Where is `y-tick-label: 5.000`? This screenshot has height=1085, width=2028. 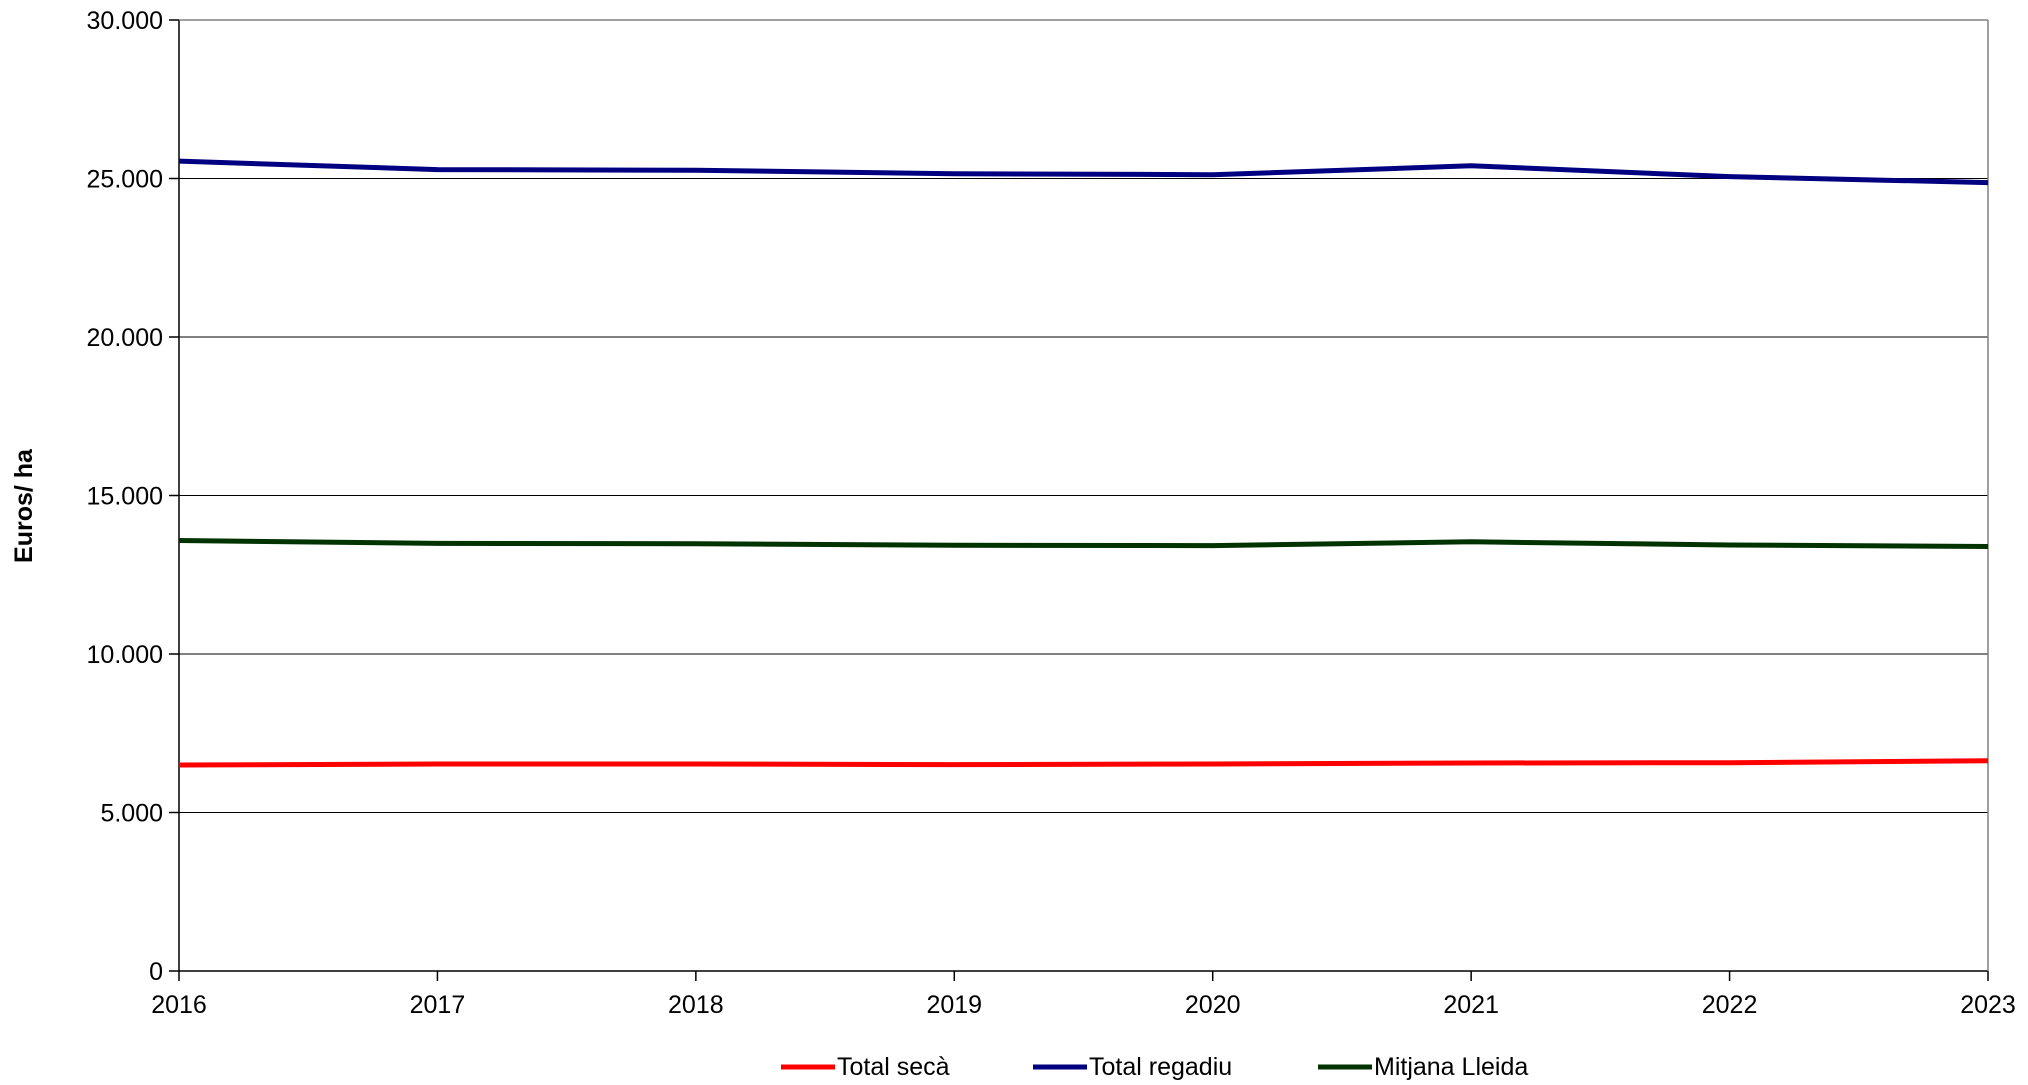
y-tick-label: 5.000 is located at coordinates (131, 814).